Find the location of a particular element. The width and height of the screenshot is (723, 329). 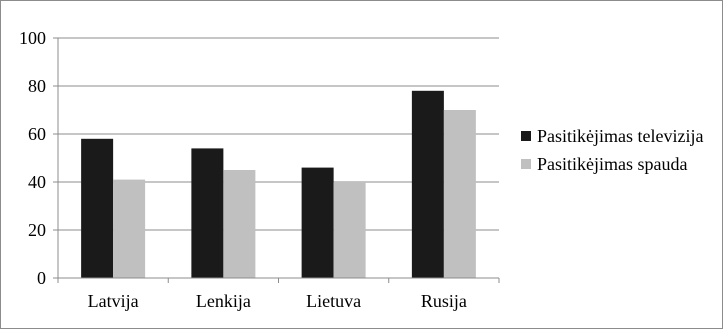

x-category-label: Latvija is located at coordinates (113, 301).